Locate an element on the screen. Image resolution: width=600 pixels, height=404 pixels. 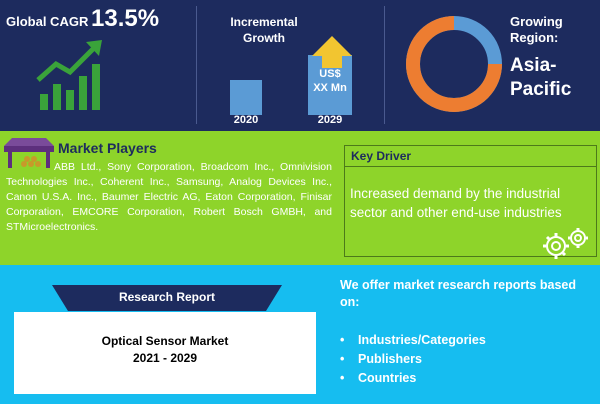
list-item: • Countries is located at coordinates (413, 378).